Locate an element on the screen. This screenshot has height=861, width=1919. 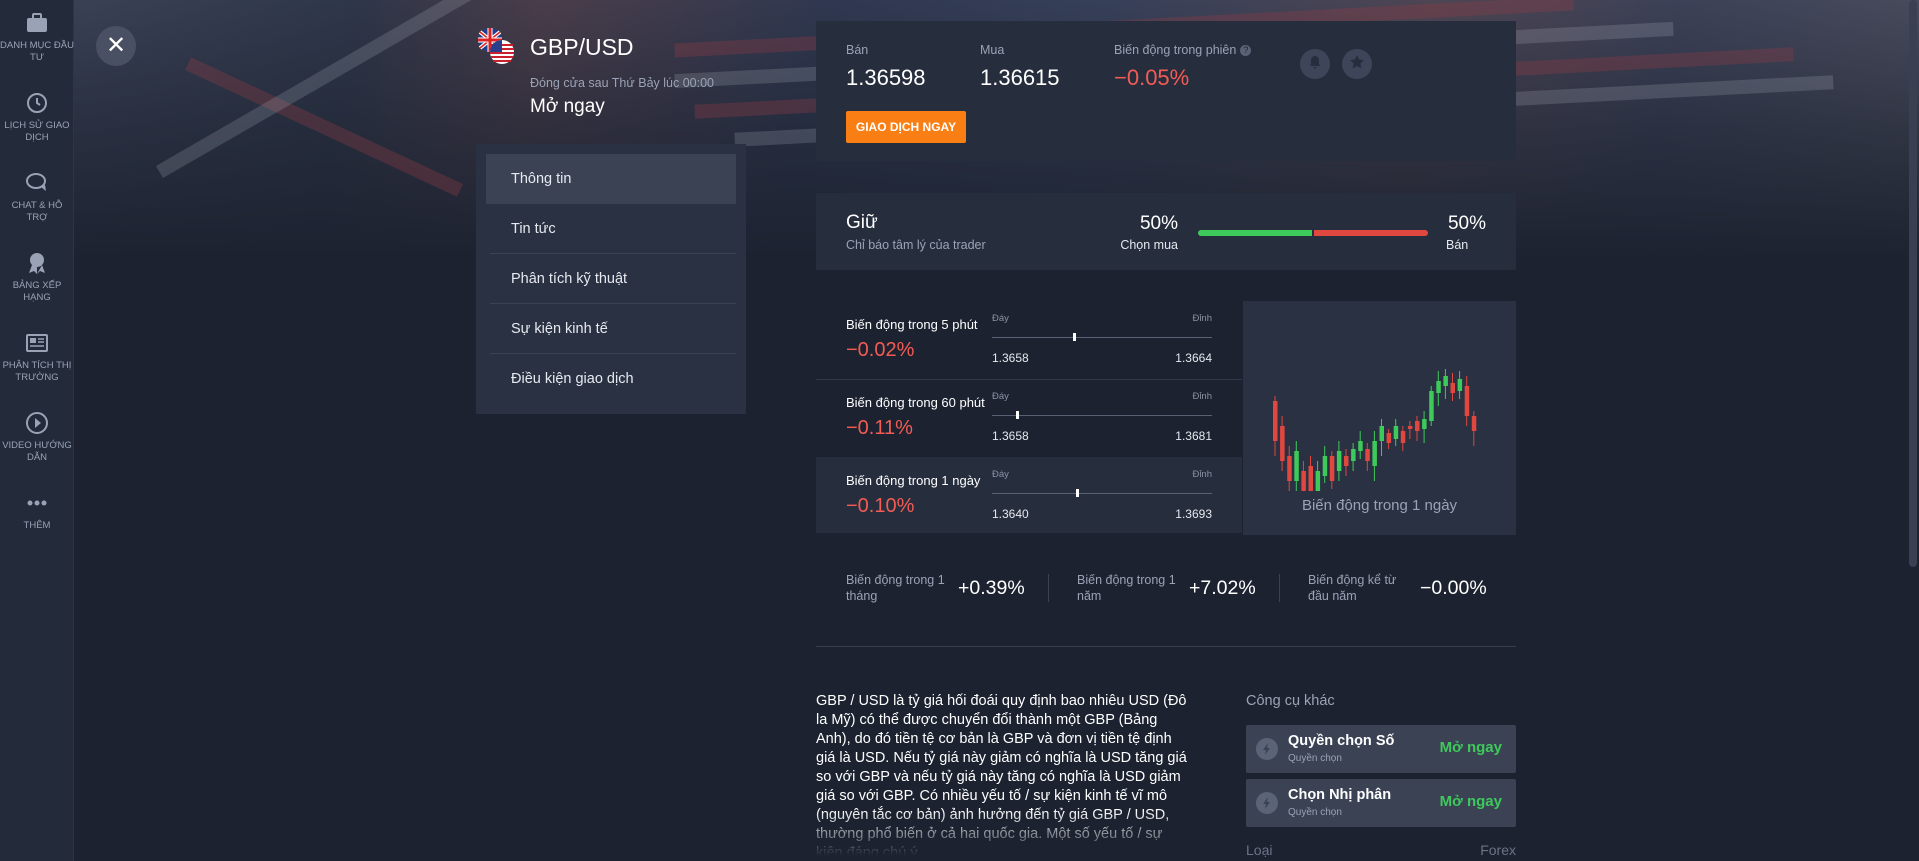
menu-item-info: Thông tin is located at coordinates (611, 179).